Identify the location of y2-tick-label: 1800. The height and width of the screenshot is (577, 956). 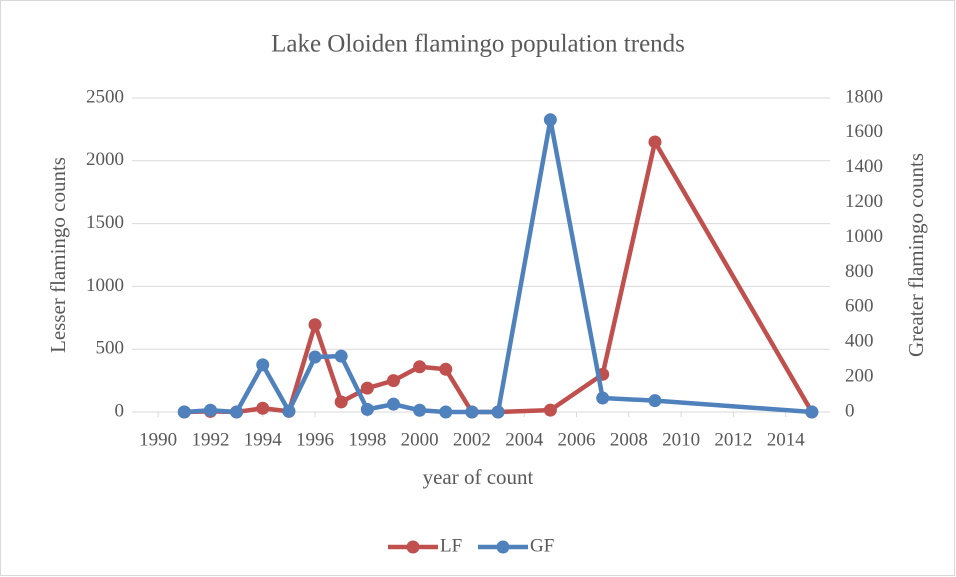
(864, 96).